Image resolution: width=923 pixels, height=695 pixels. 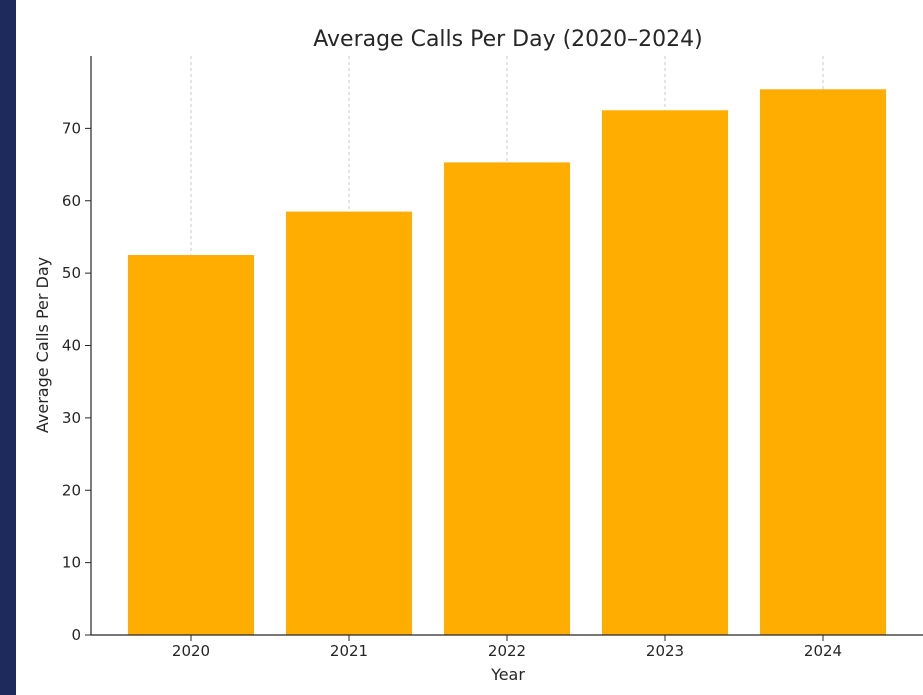 I want to click on x-axis-label: Year, so click(x=507, y=674).